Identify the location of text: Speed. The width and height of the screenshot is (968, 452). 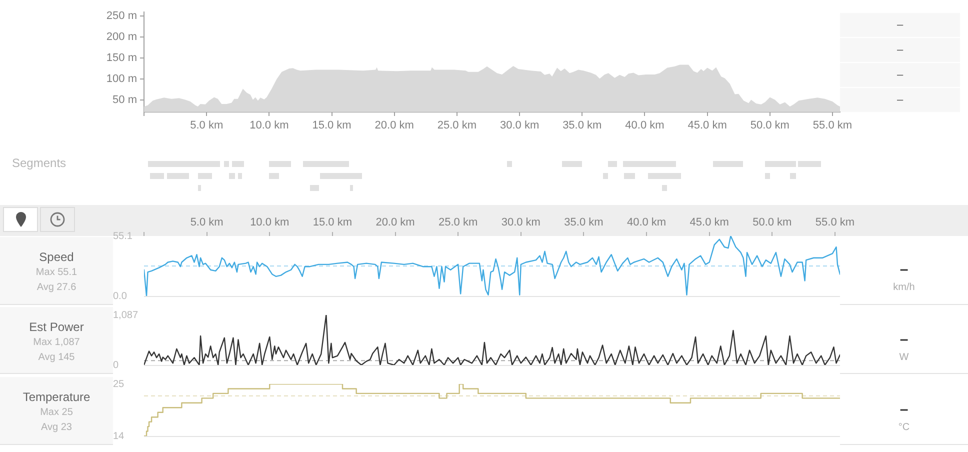
(56, 257).